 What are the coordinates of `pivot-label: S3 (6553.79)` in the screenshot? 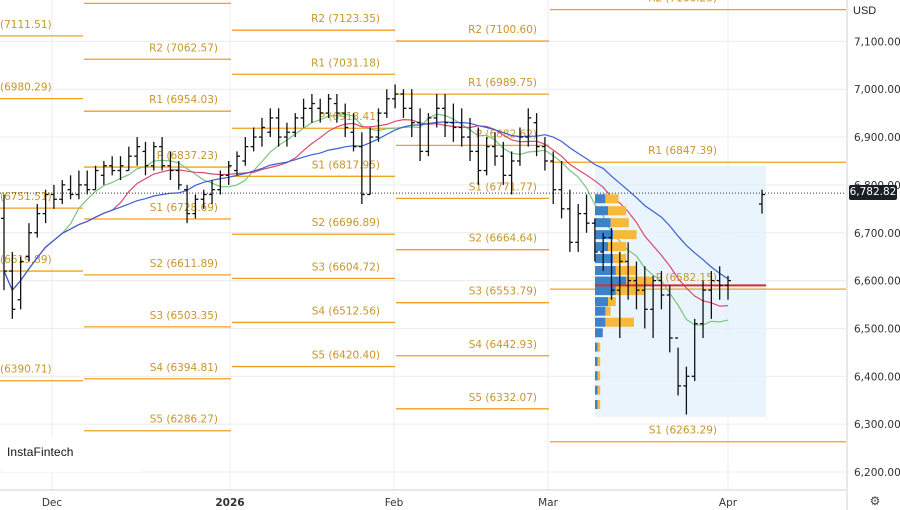 It's located at (503, 292).